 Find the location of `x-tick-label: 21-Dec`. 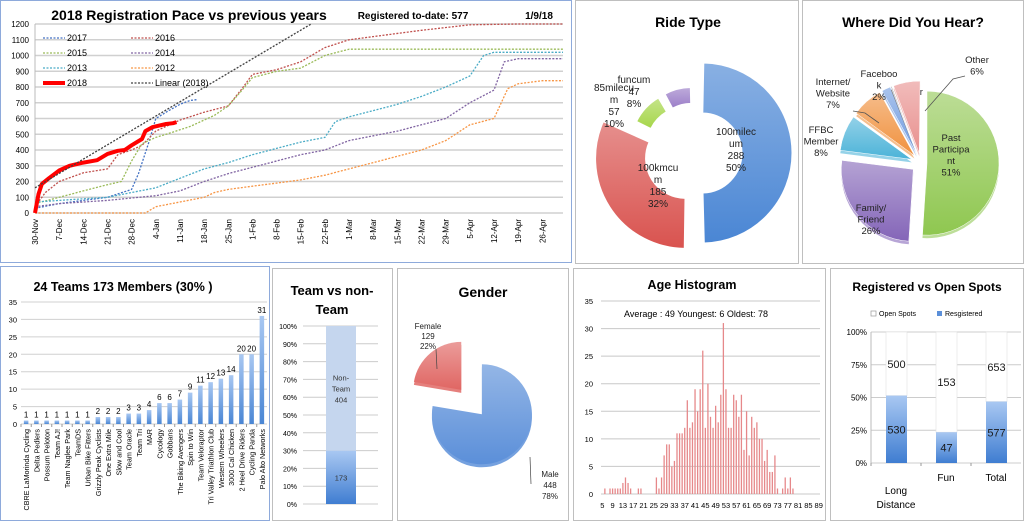

x-tick-label: 21-Dec is located at coordinates (107, 232).